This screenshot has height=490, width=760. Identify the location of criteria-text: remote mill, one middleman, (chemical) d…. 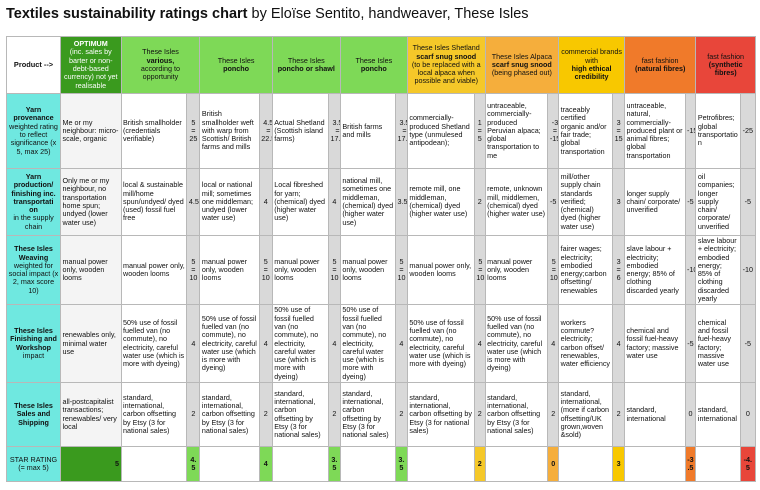
(440, 202).